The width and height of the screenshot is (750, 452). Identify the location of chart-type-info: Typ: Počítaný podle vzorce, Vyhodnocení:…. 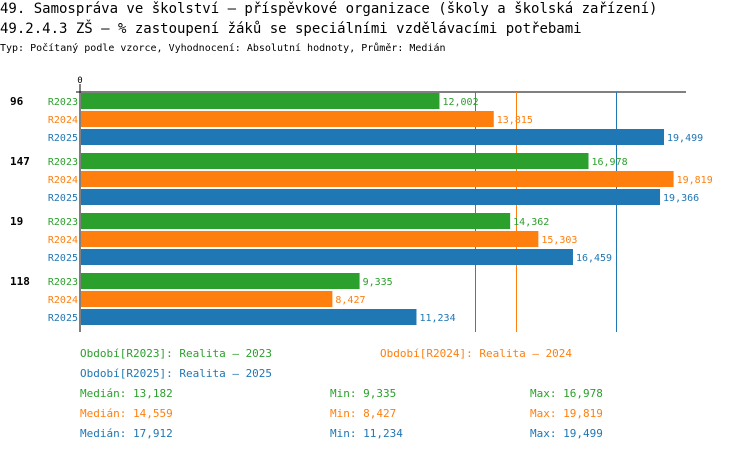
(223, 48).